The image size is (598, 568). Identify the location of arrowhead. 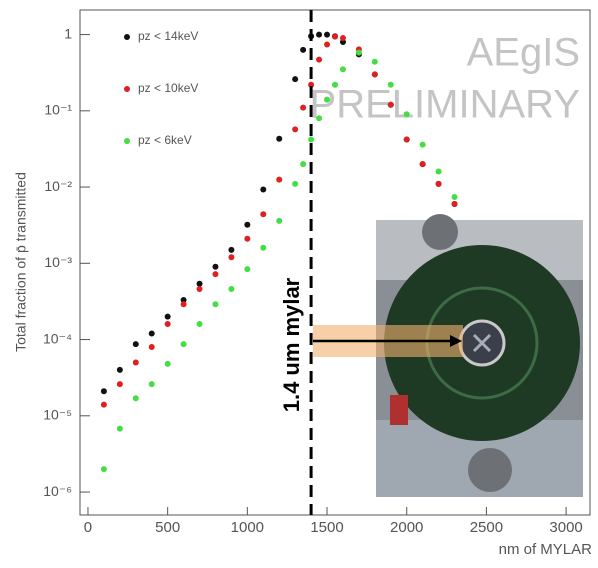
(456, 341).